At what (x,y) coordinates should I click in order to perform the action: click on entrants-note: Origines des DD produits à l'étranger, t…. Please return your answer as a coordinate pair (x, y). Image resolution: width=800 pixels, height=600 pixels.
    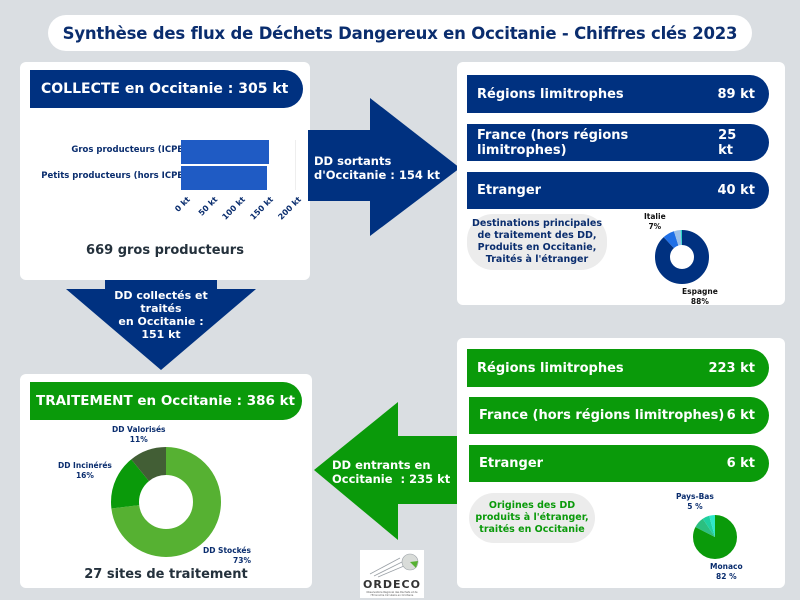
    Looking at the image, I should click on (532, 518).